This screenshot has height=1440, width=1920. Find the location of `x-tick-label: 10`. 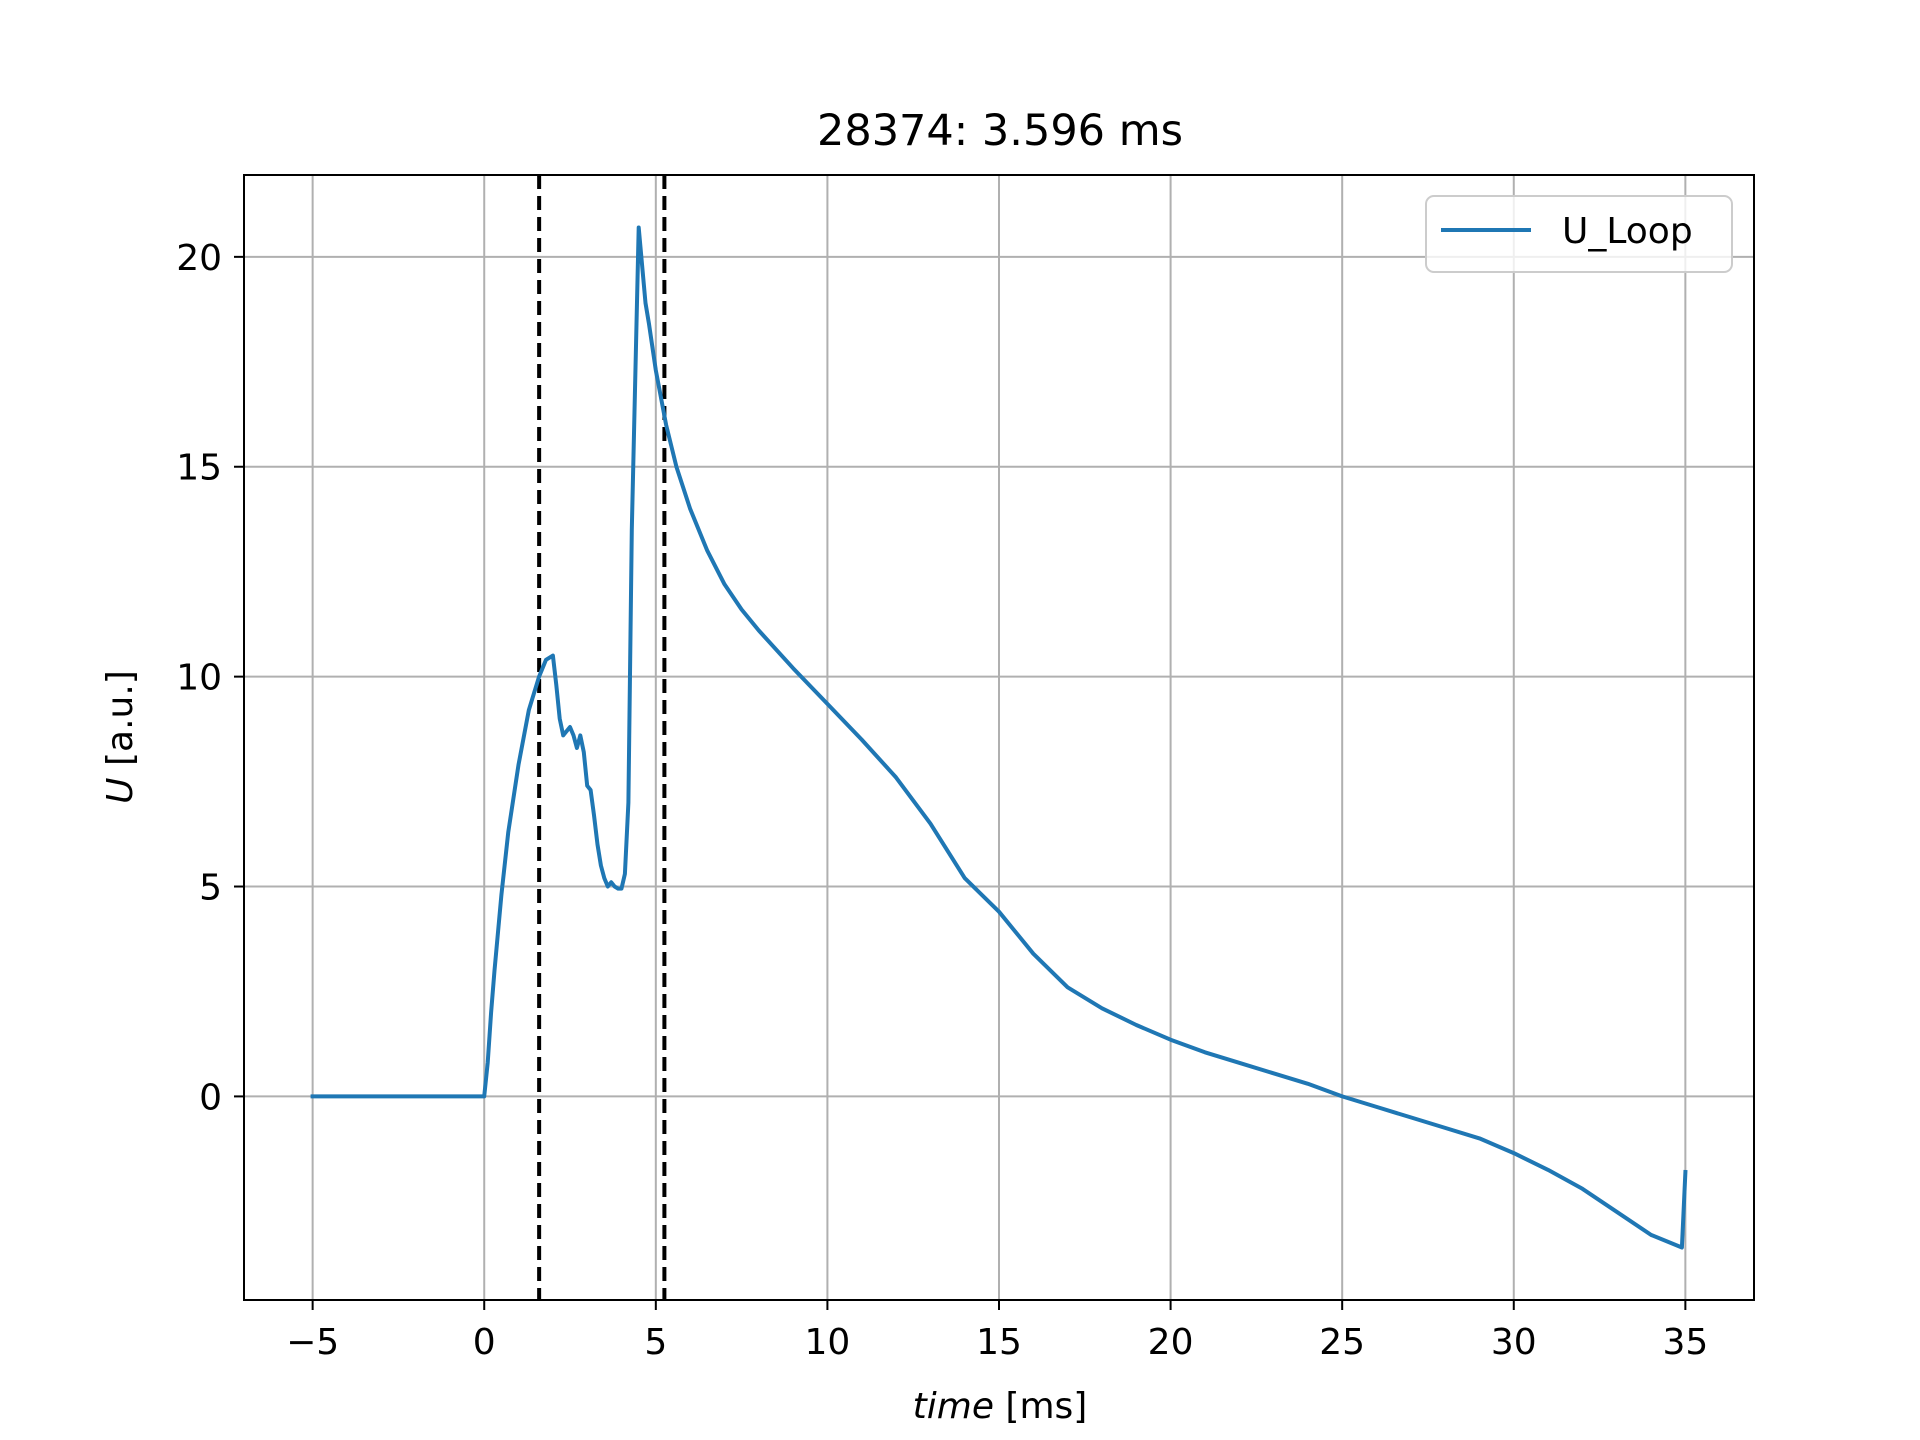

x-tick-label: 10 is located at coordinates (828, 1342).